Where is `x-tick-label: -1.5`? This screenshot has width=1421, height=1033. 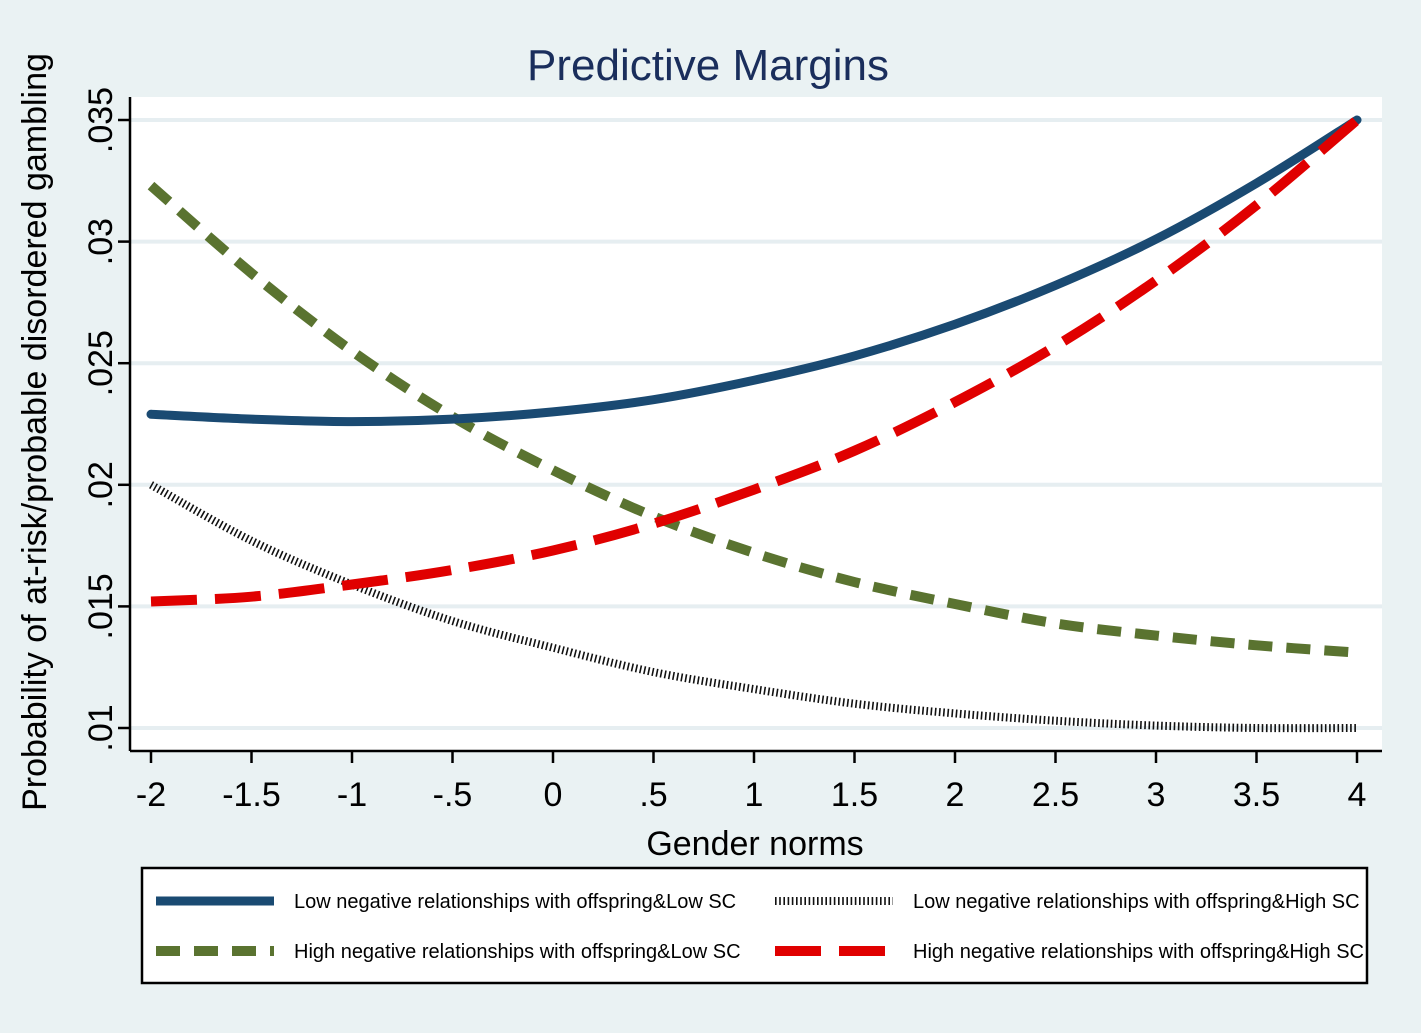
x-tick-label: -1.5 is located at coordinates (251, 795).